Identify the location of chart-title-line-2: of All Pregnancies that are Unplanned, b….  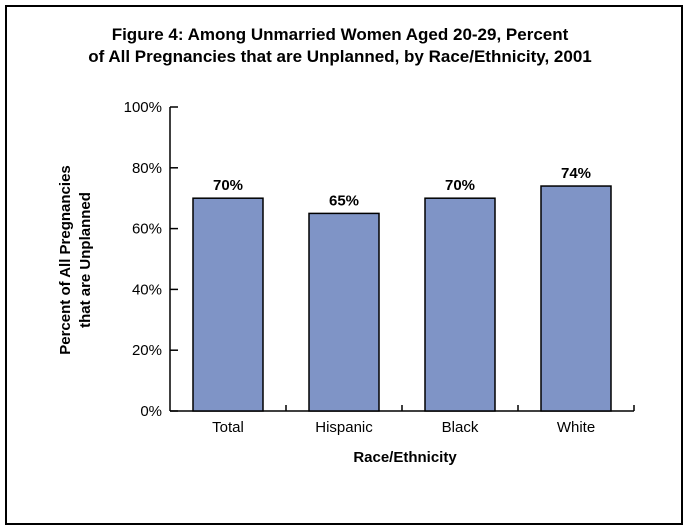
(340, 56).